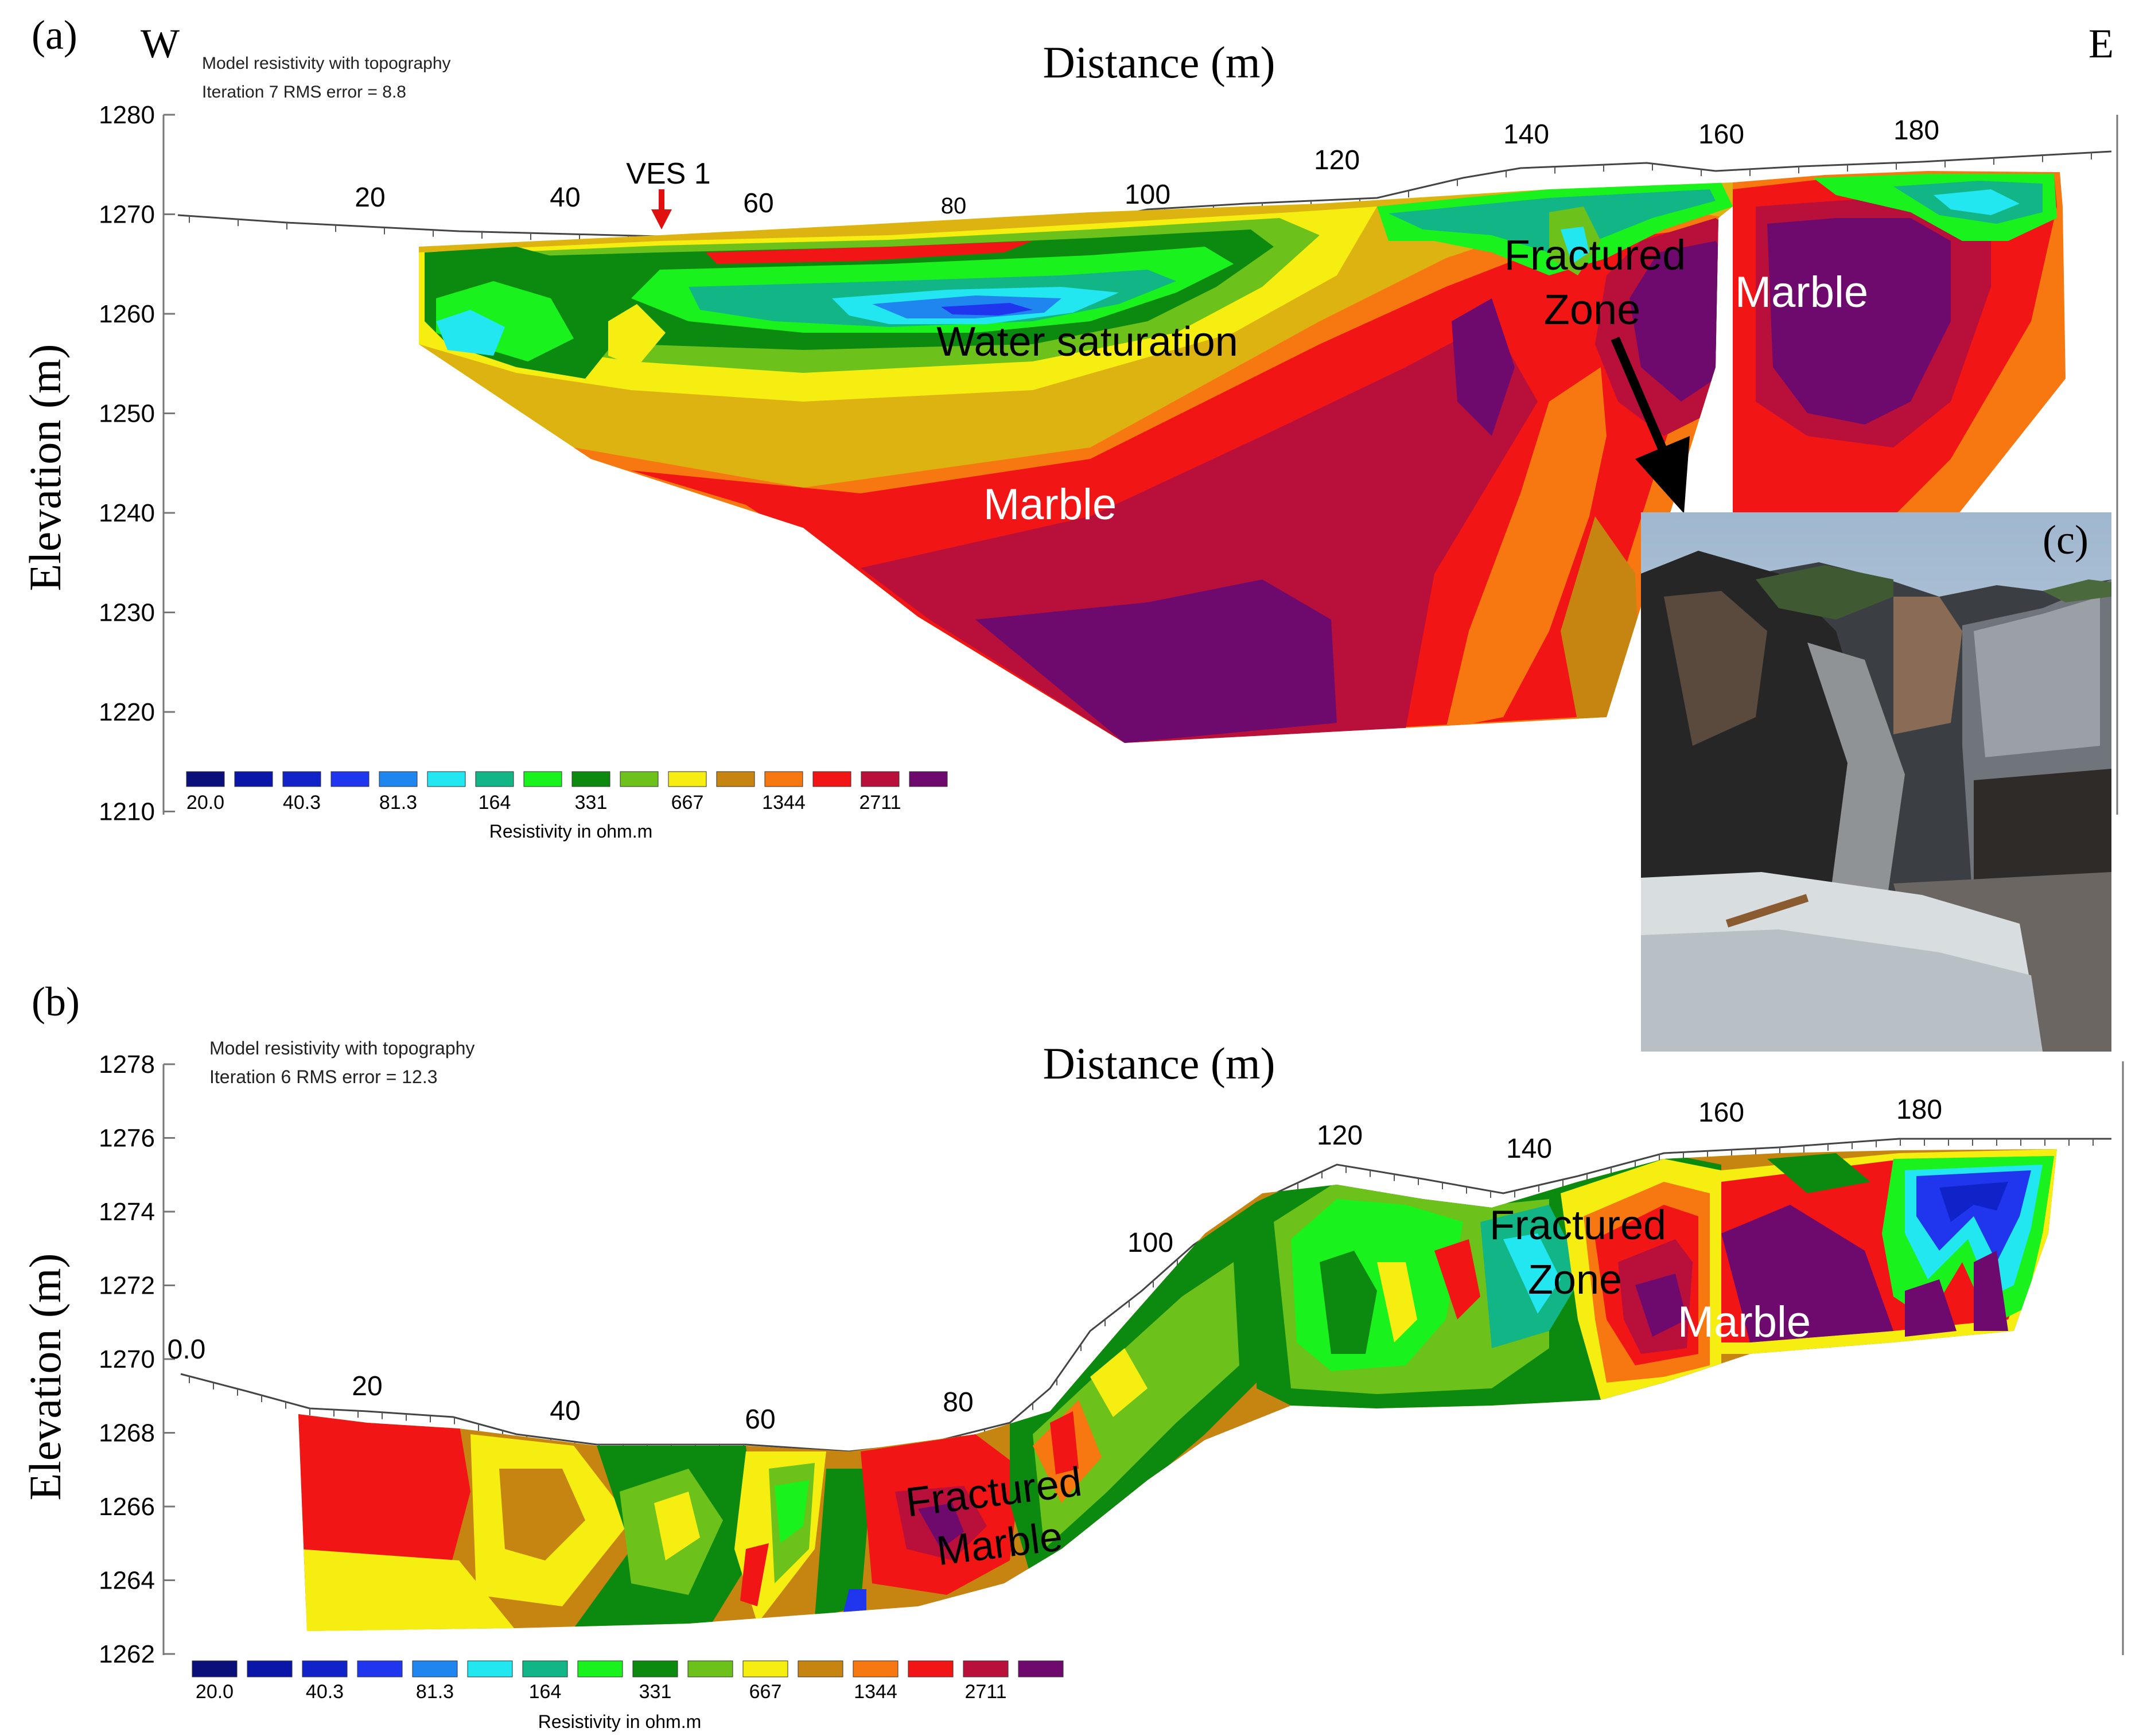 The width and height of the screenshot is (2143, 1736). Describe the element at coordinates (1050, 505) in the screenshot. I see `marble-label-a-lower: Marble` at that location.